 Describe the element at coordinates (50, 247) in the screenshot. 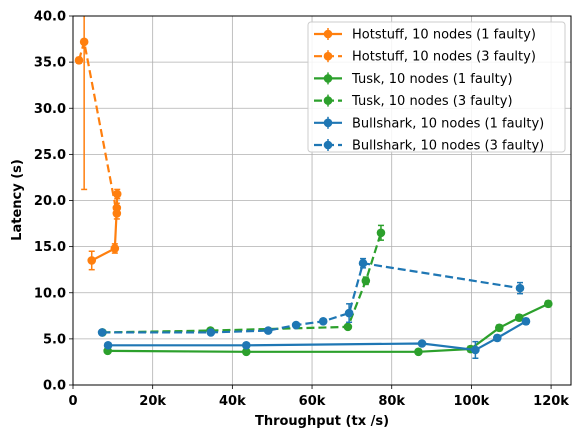

I see `y-tick-label: 15.0` at that location.